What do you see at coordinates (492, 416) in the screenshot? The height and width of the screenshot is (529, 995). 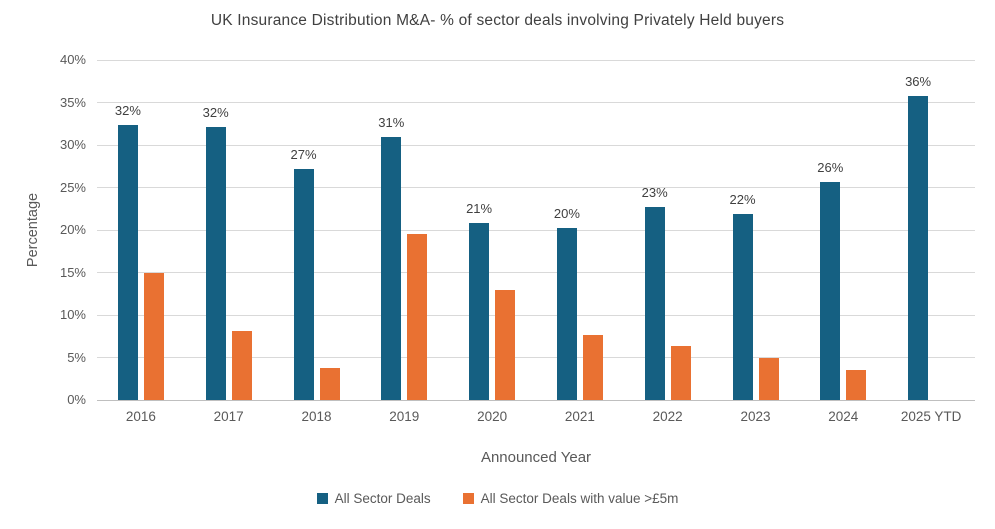 I see `x-tick-label: 2020` at bounding box center [492, 416].